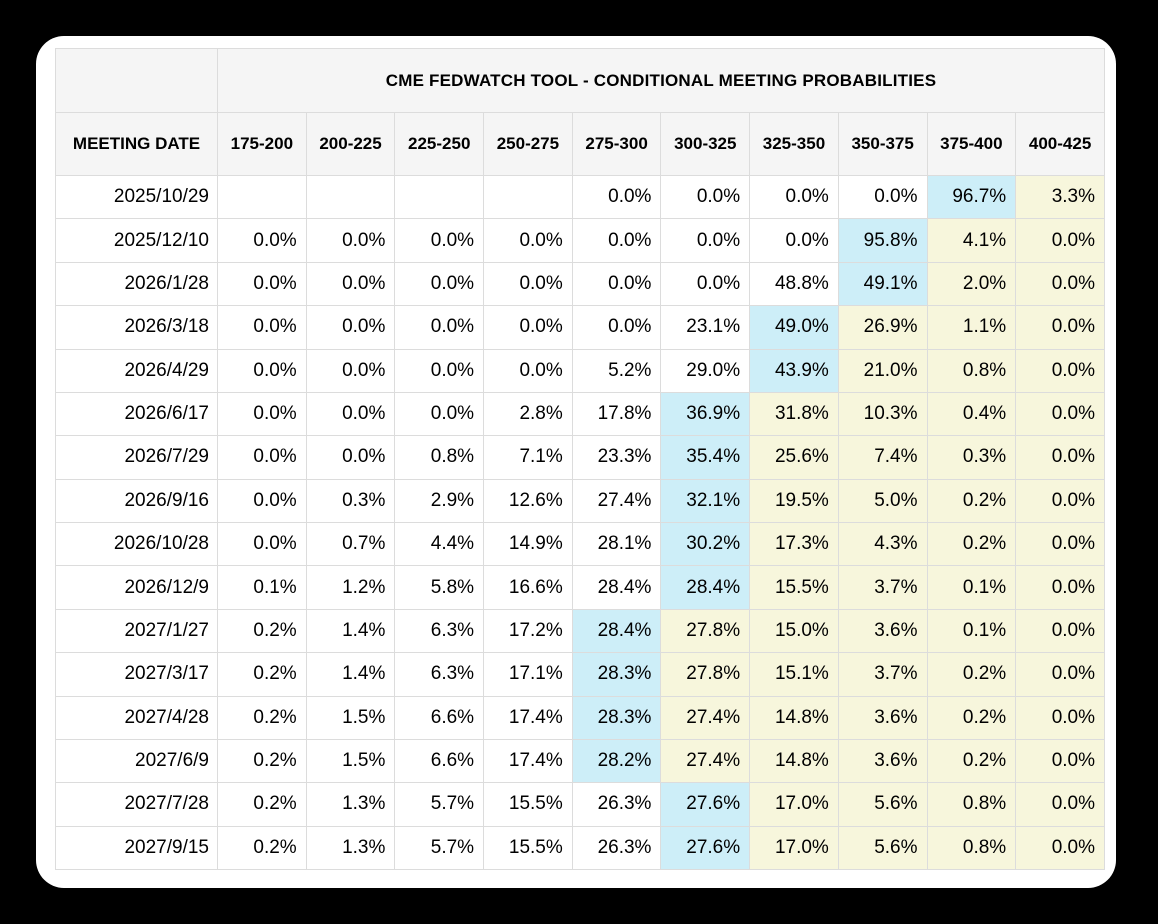  Describe the element at coordinates (705, 544) in the screenshot. I see `probability-cell: 30.2%` at that location.